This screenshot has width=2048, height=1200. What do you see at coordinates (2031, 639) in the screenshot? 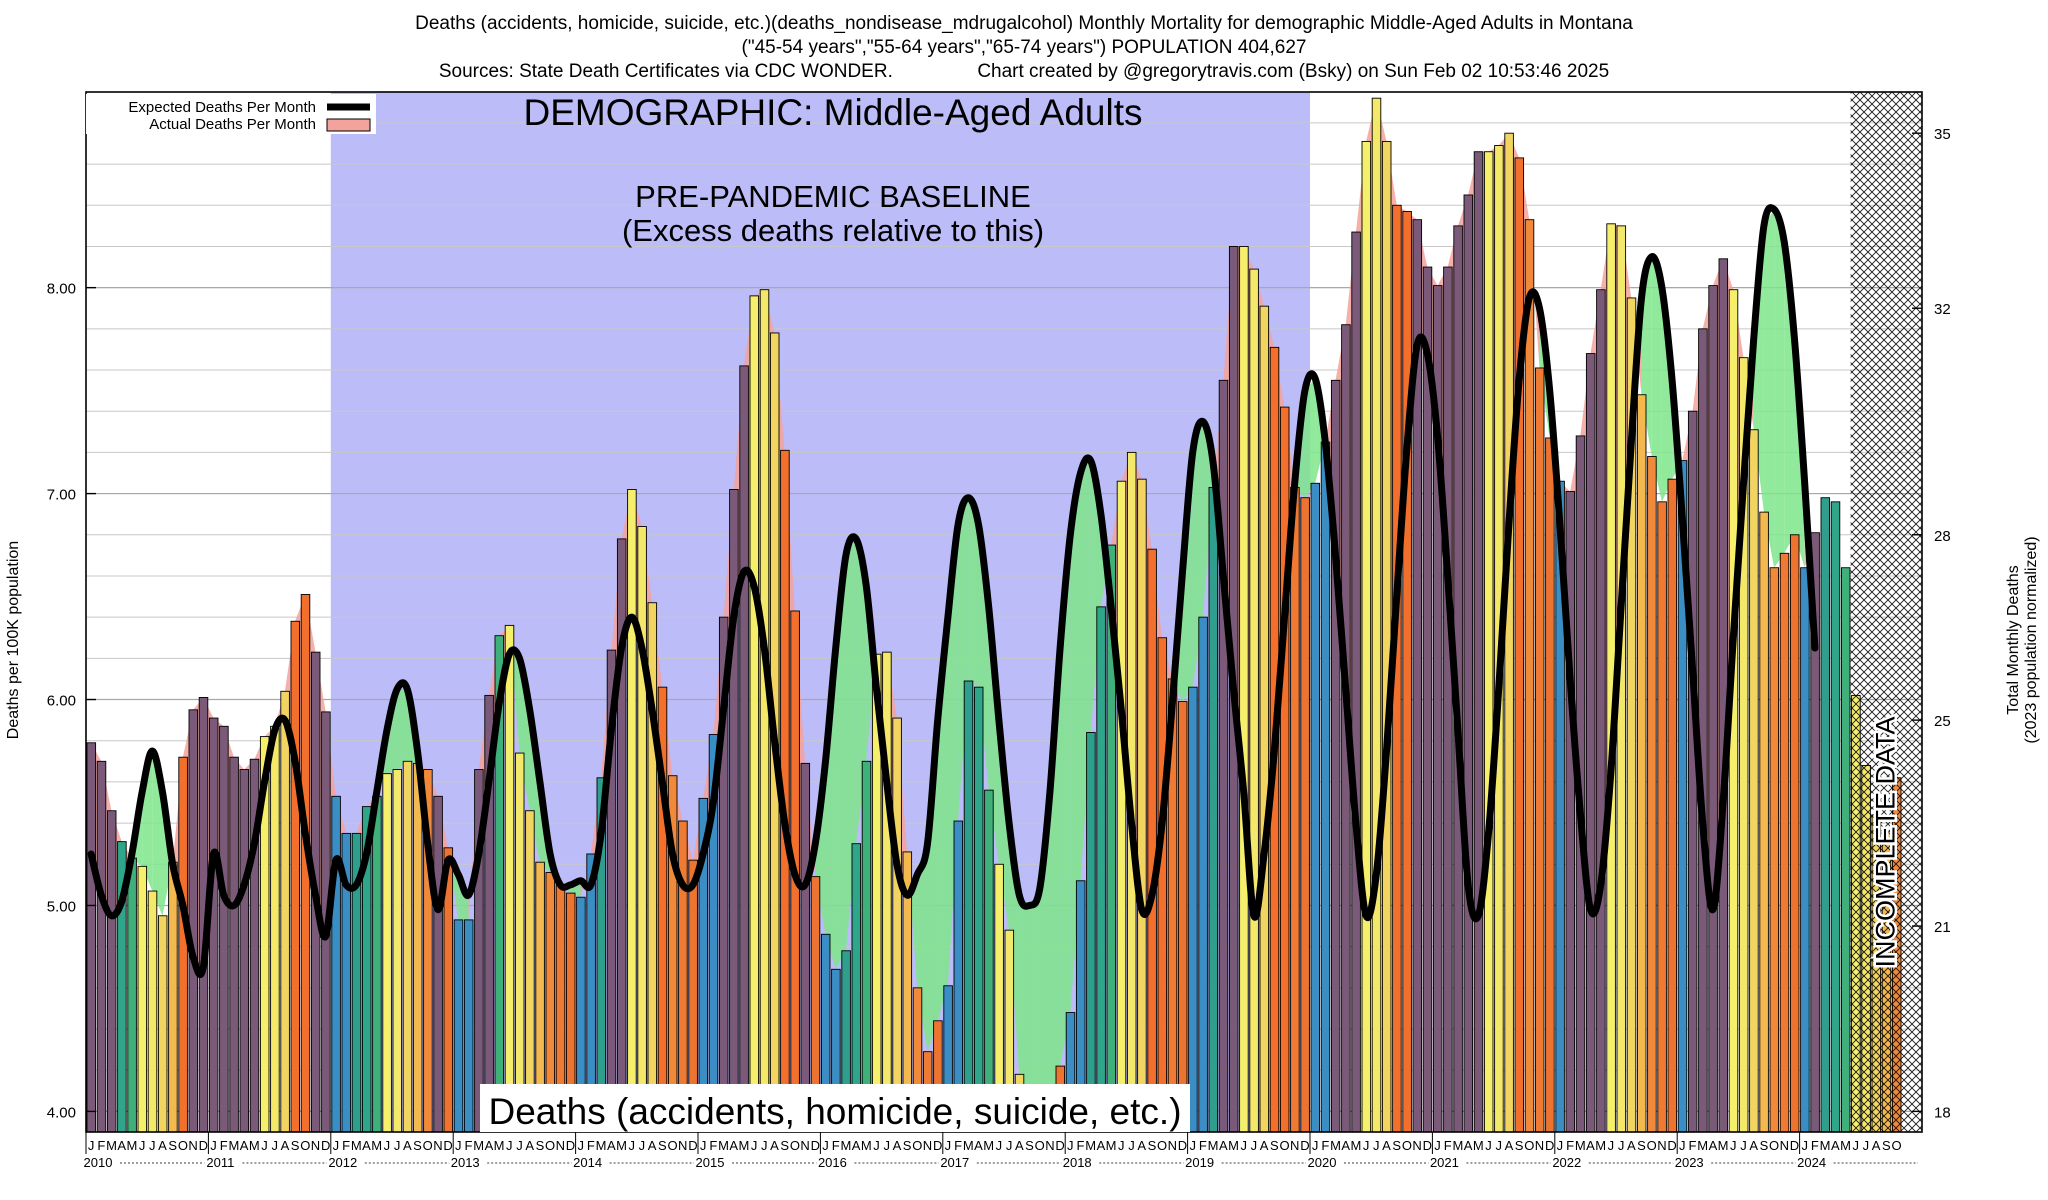
I see `y2-axis-label-line-2: (2023 population normalized)` at bounding box center [2031, 639].